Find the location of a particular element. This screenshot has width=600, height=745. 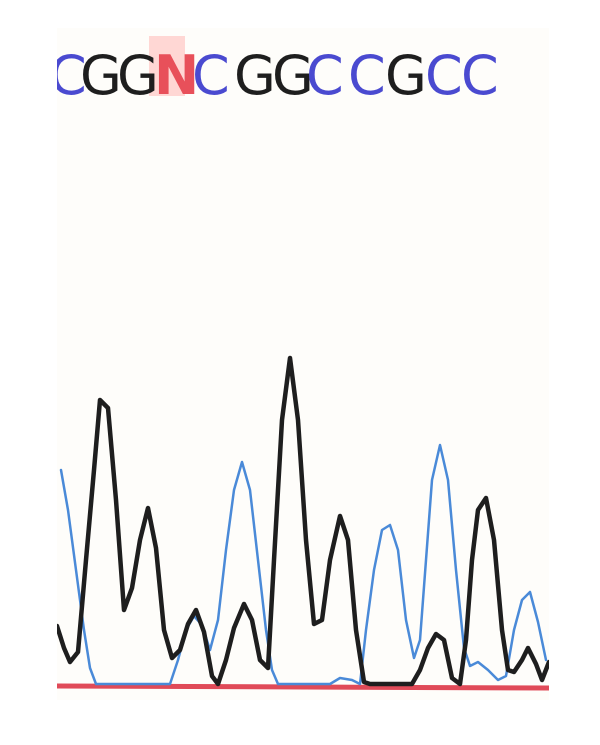

base-call-2: G is located at coordinates (101, 75).